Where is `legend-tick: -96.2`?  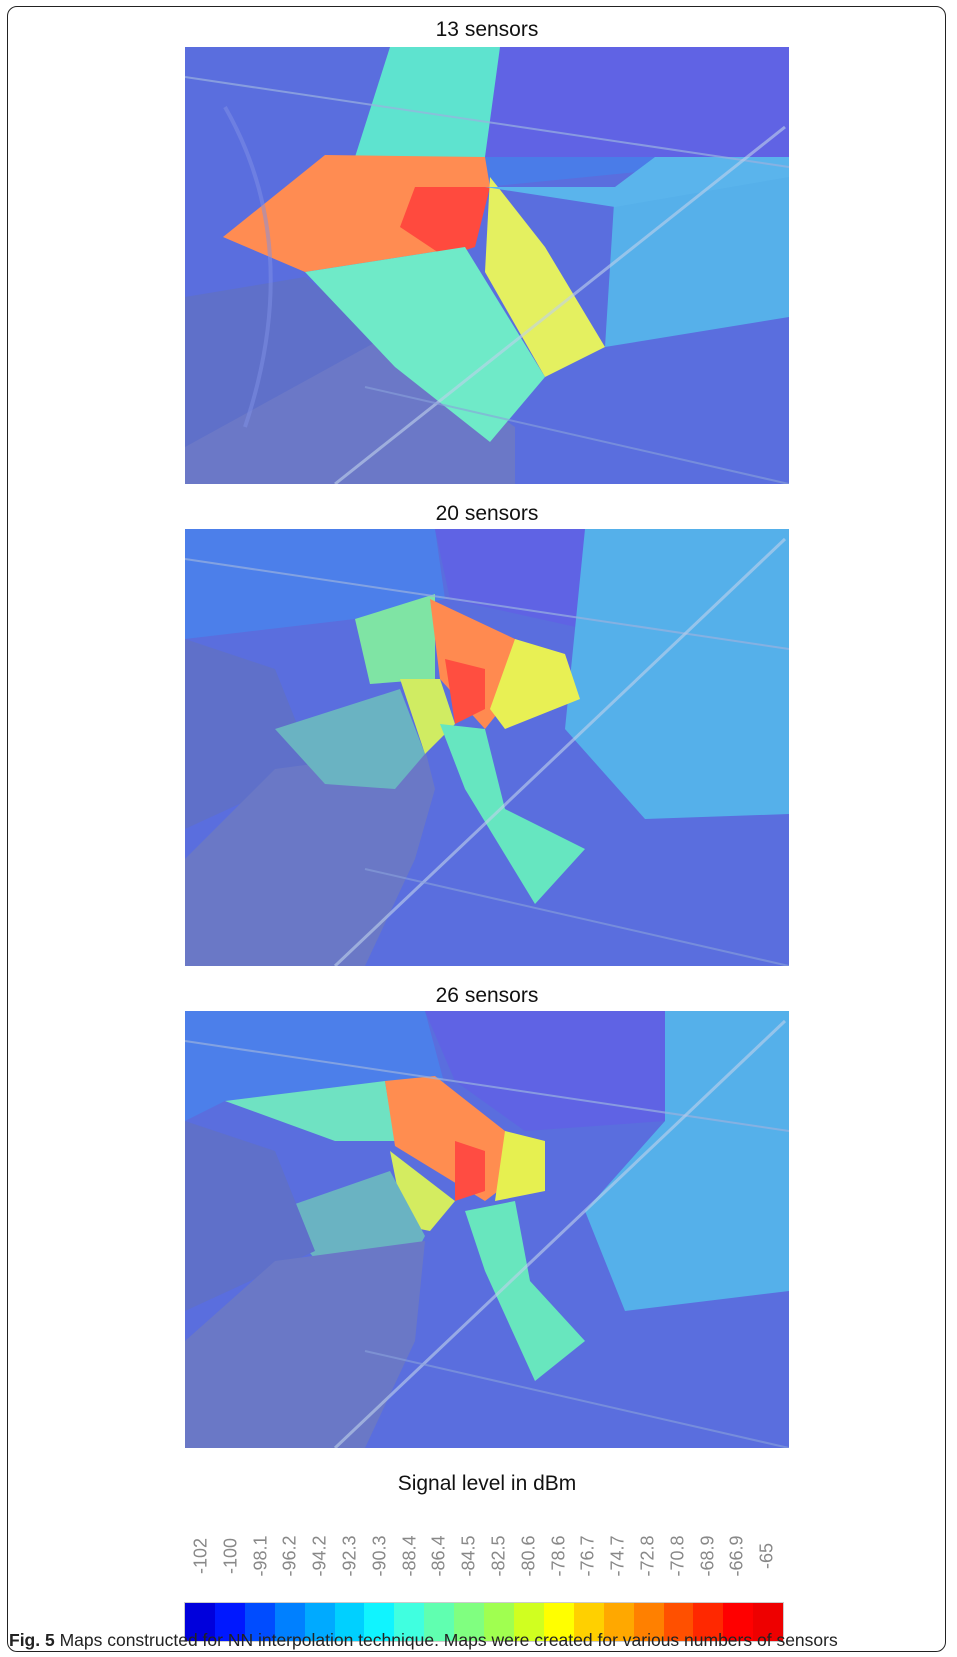
legend-tick: -96.2 is located at coordinates (290, 1556).